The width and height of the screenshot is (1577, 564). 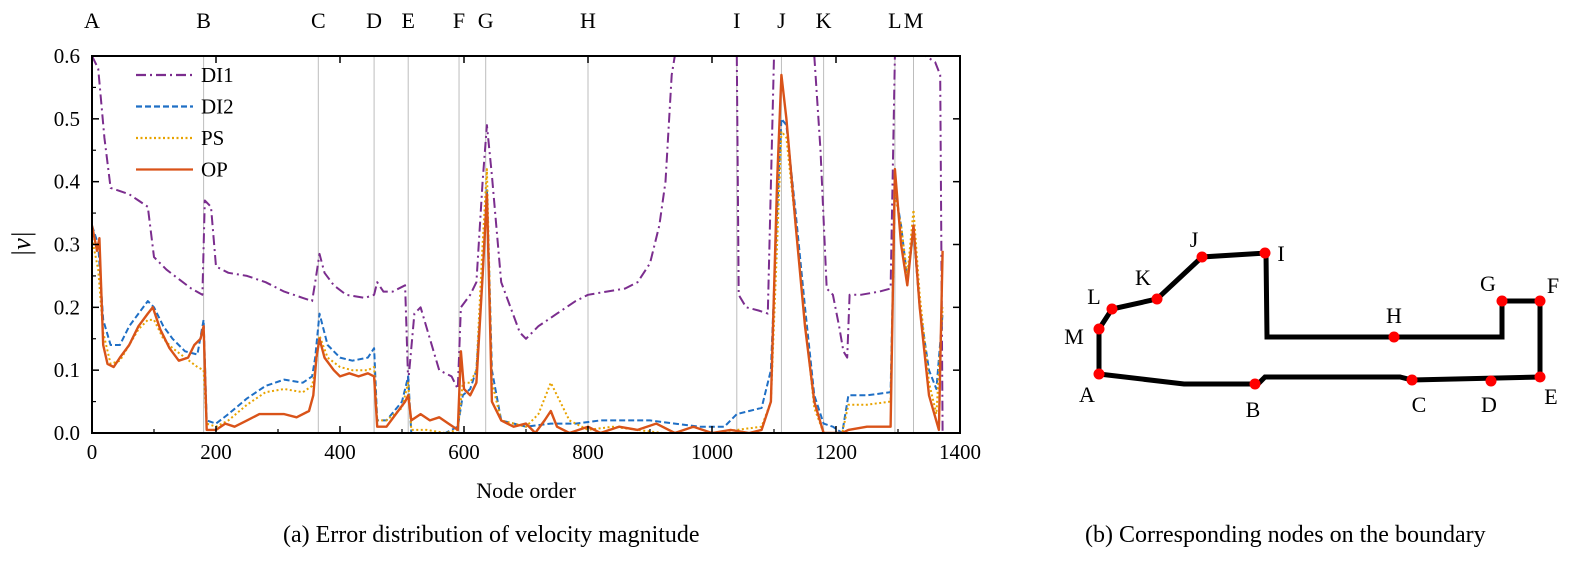 What do you see at coordinates (1253, 409) in the screenshot?
I see `boundary-node-label-B: B` at bounding box center [1253, 409].